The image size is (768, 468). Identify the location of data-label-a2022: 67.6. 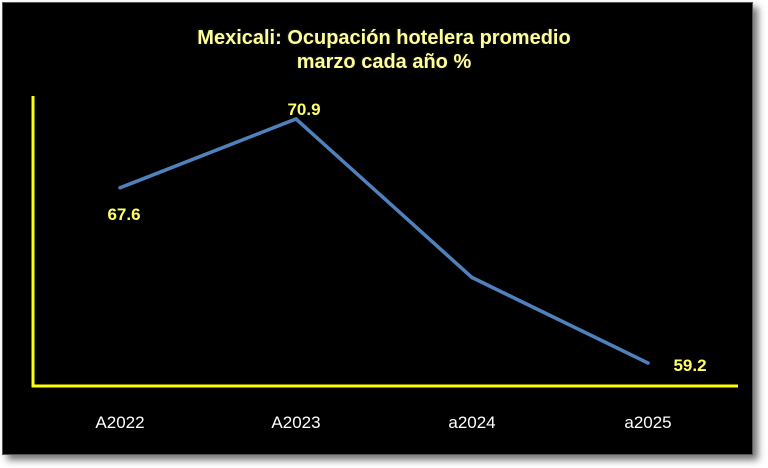
(123, 214).